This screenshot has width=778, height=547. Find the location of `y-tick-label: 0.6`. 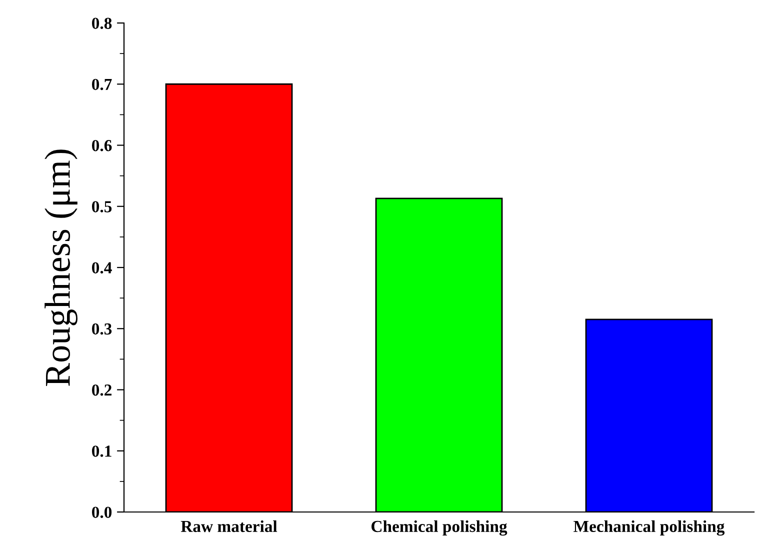

y-tick-label: 0.6 is located at coordinates (102, 146).